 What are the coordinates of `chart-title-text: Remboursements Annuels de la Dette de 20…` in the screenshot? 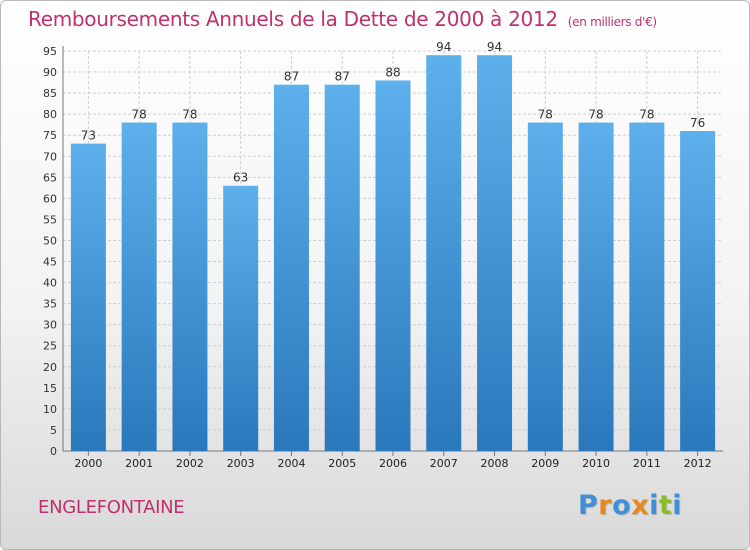 It's located at (293, 19).